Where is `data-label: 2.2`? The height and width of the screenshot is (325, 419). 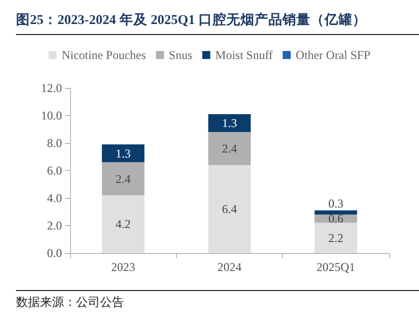 data-label: 2.2 is located at coordinates (336, 237).